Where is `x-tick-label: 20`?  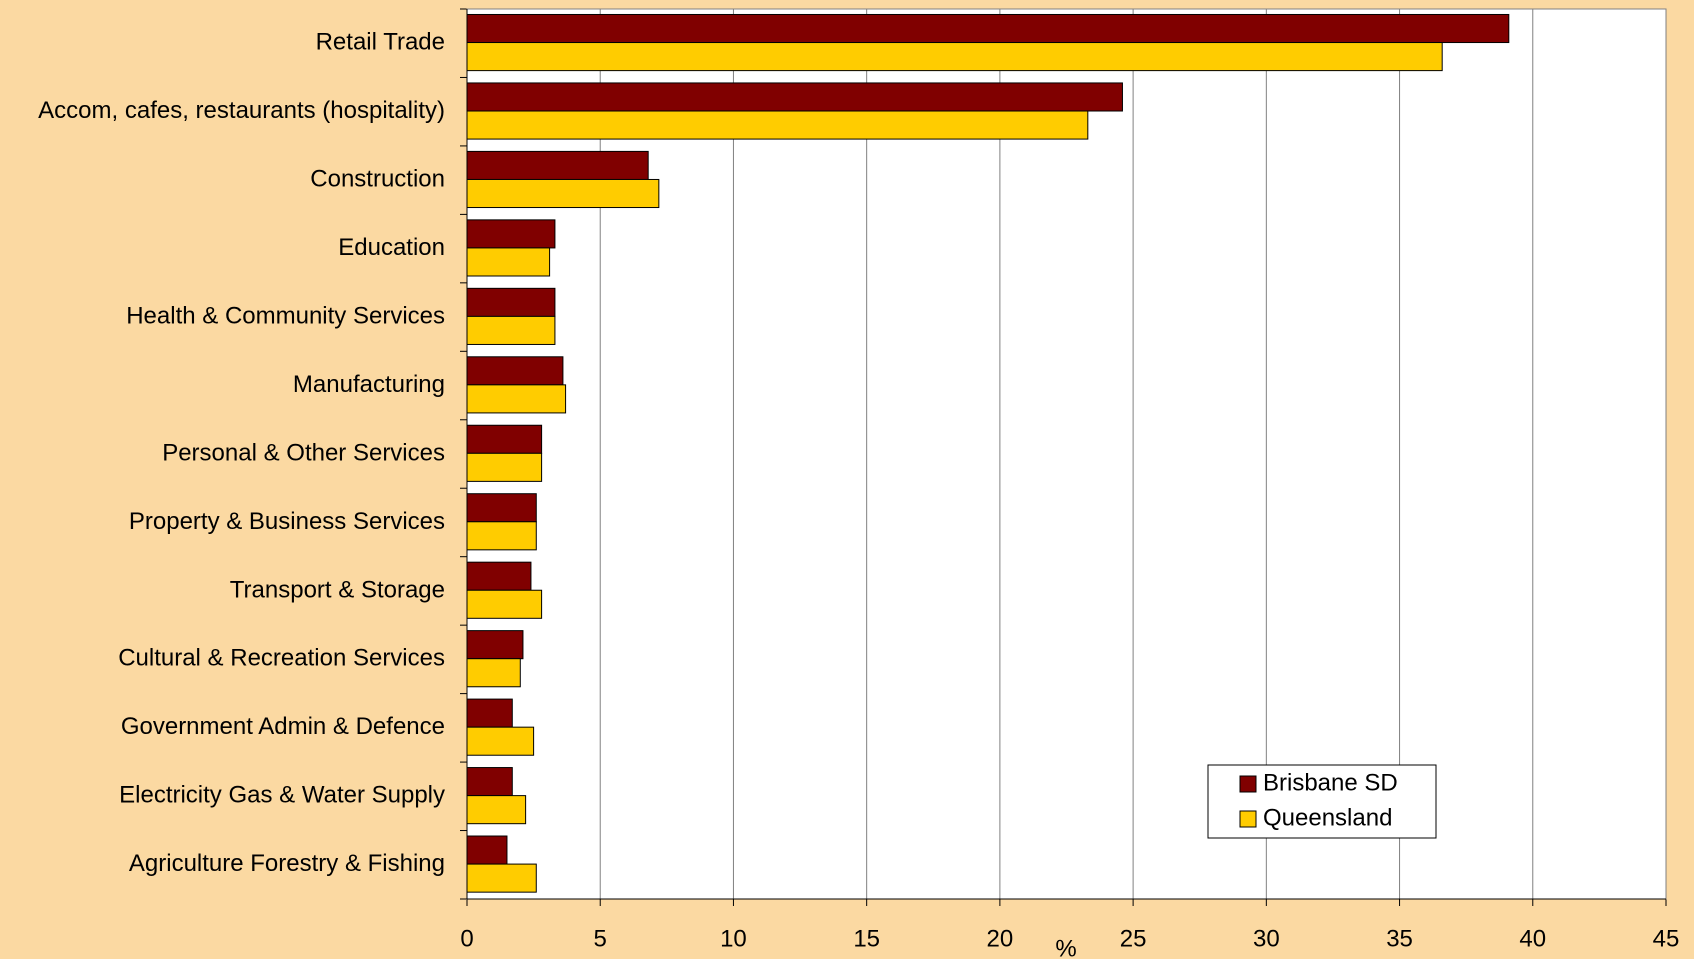
x-tick-label: 20 is located at coordinates (1000, 938).